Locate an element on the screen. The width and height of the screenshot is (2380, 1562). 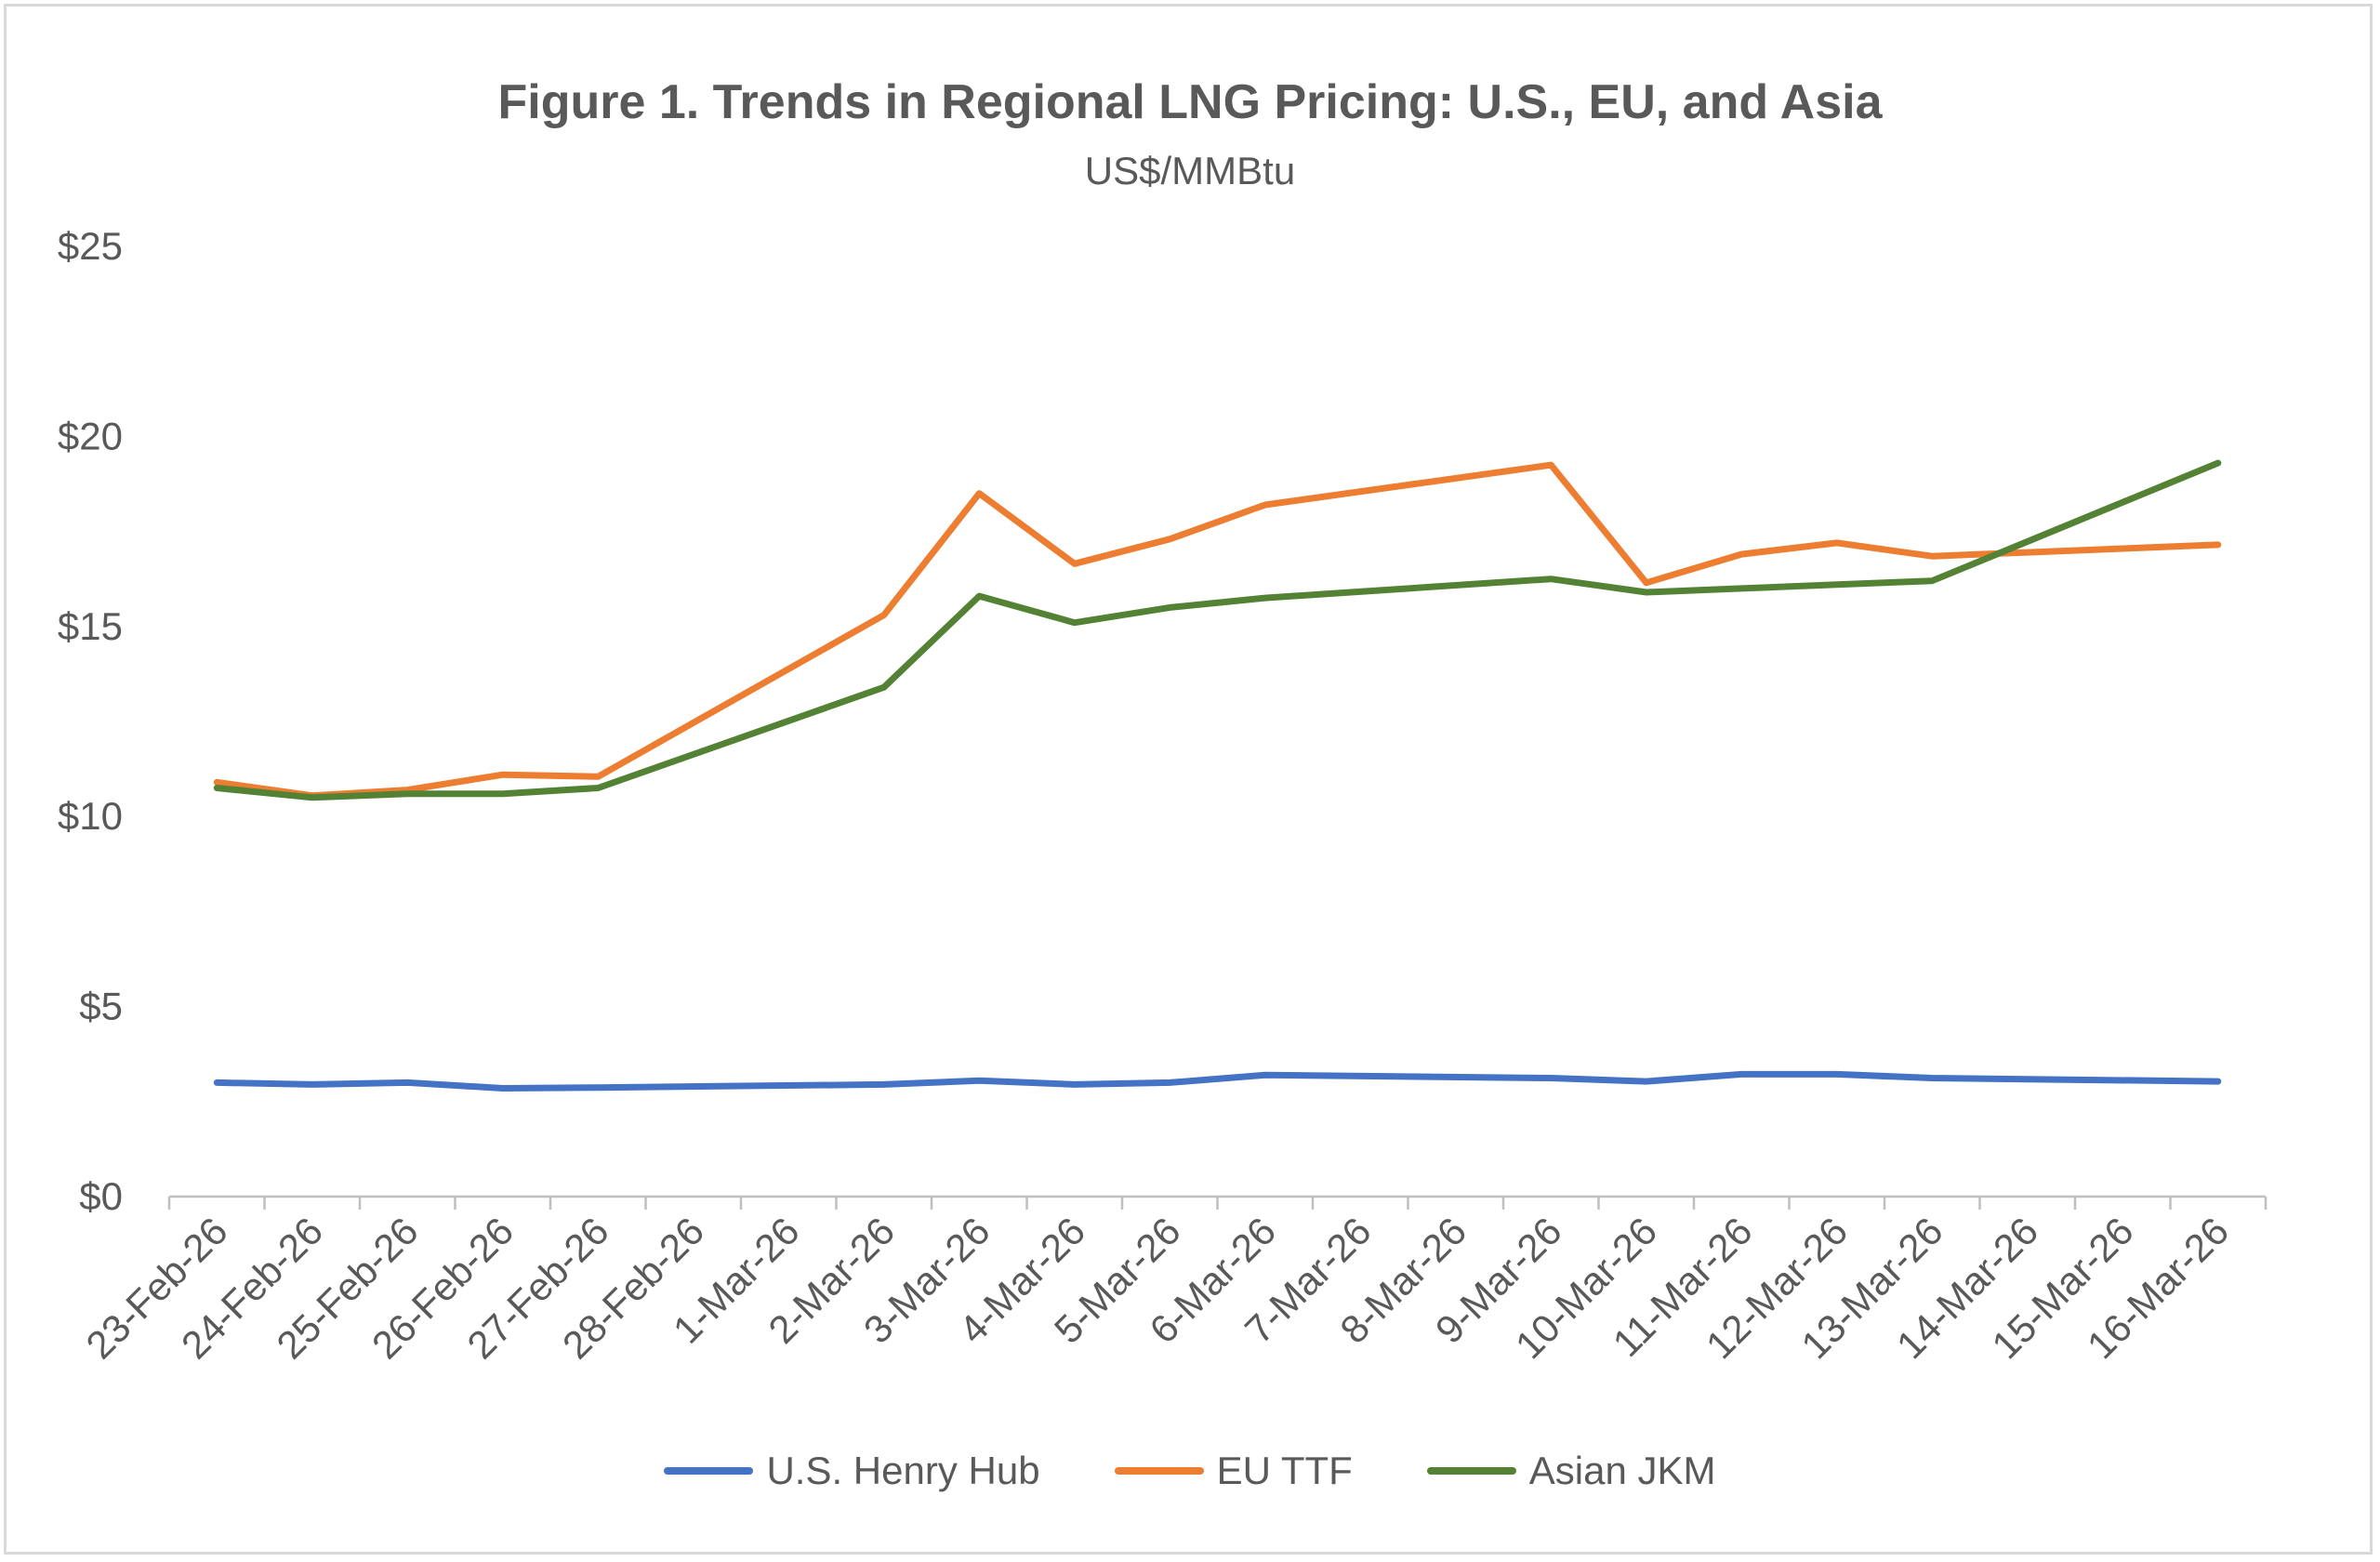
axes is located at coordinates (1217, 1203).